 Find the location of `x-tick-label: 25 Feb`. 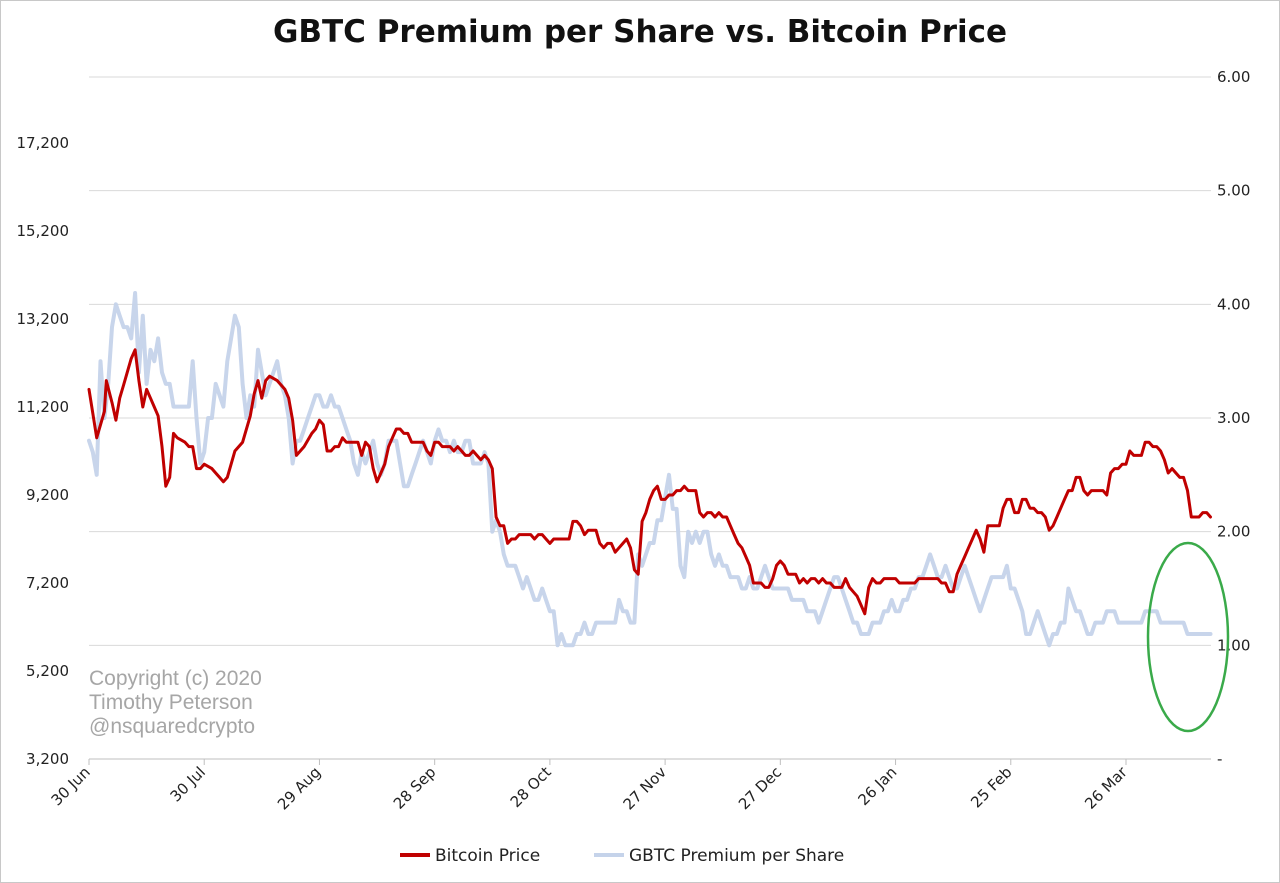

x-tick-label: 25 Feb is located at coordinates (991, 787).